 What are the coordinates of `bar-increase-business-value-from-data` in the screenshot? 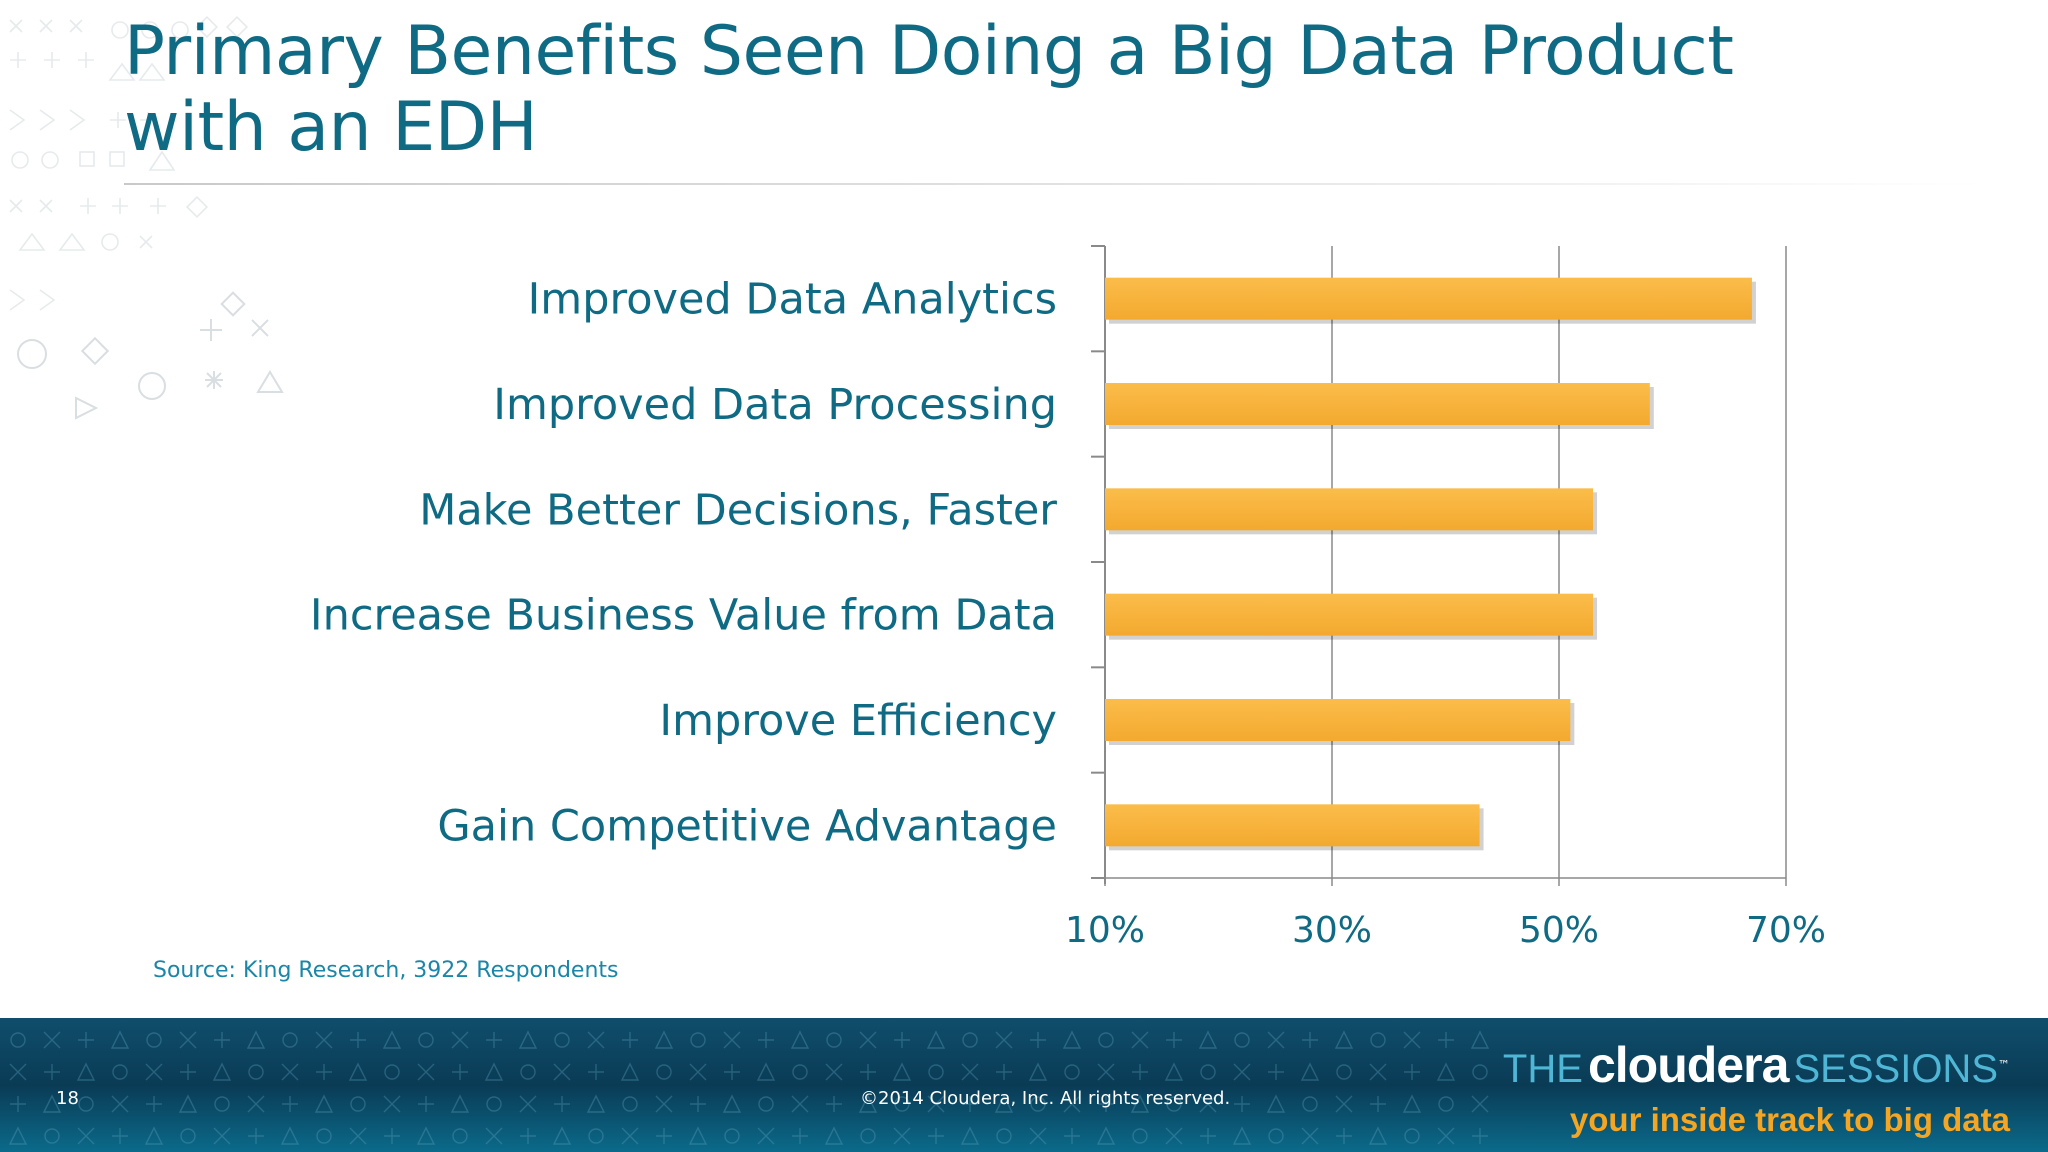 It's located at (1349, 614).